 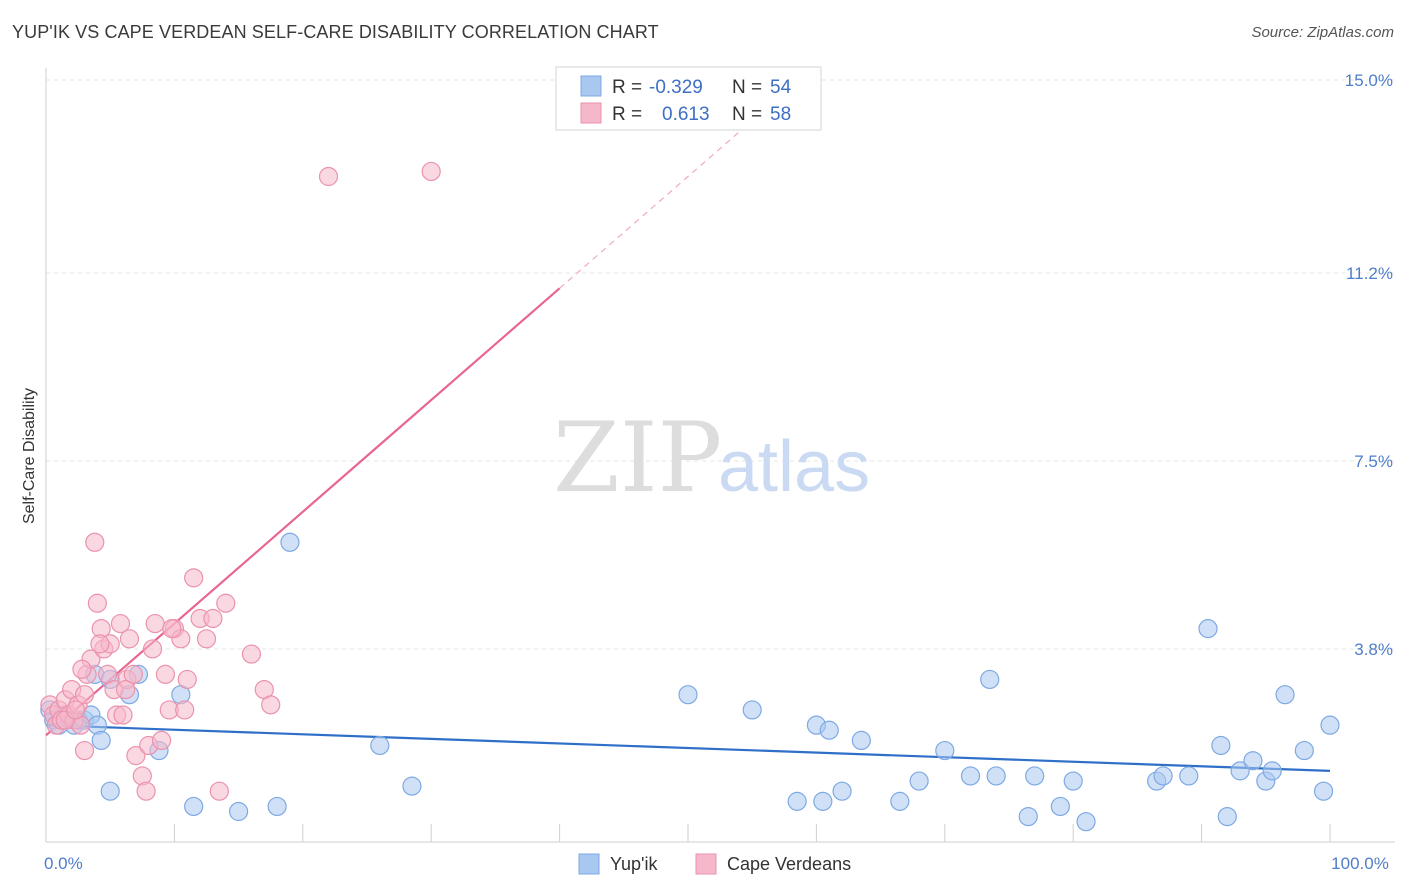 I want to click on legend-n-value-2: 58, so click(x=780, y=114).